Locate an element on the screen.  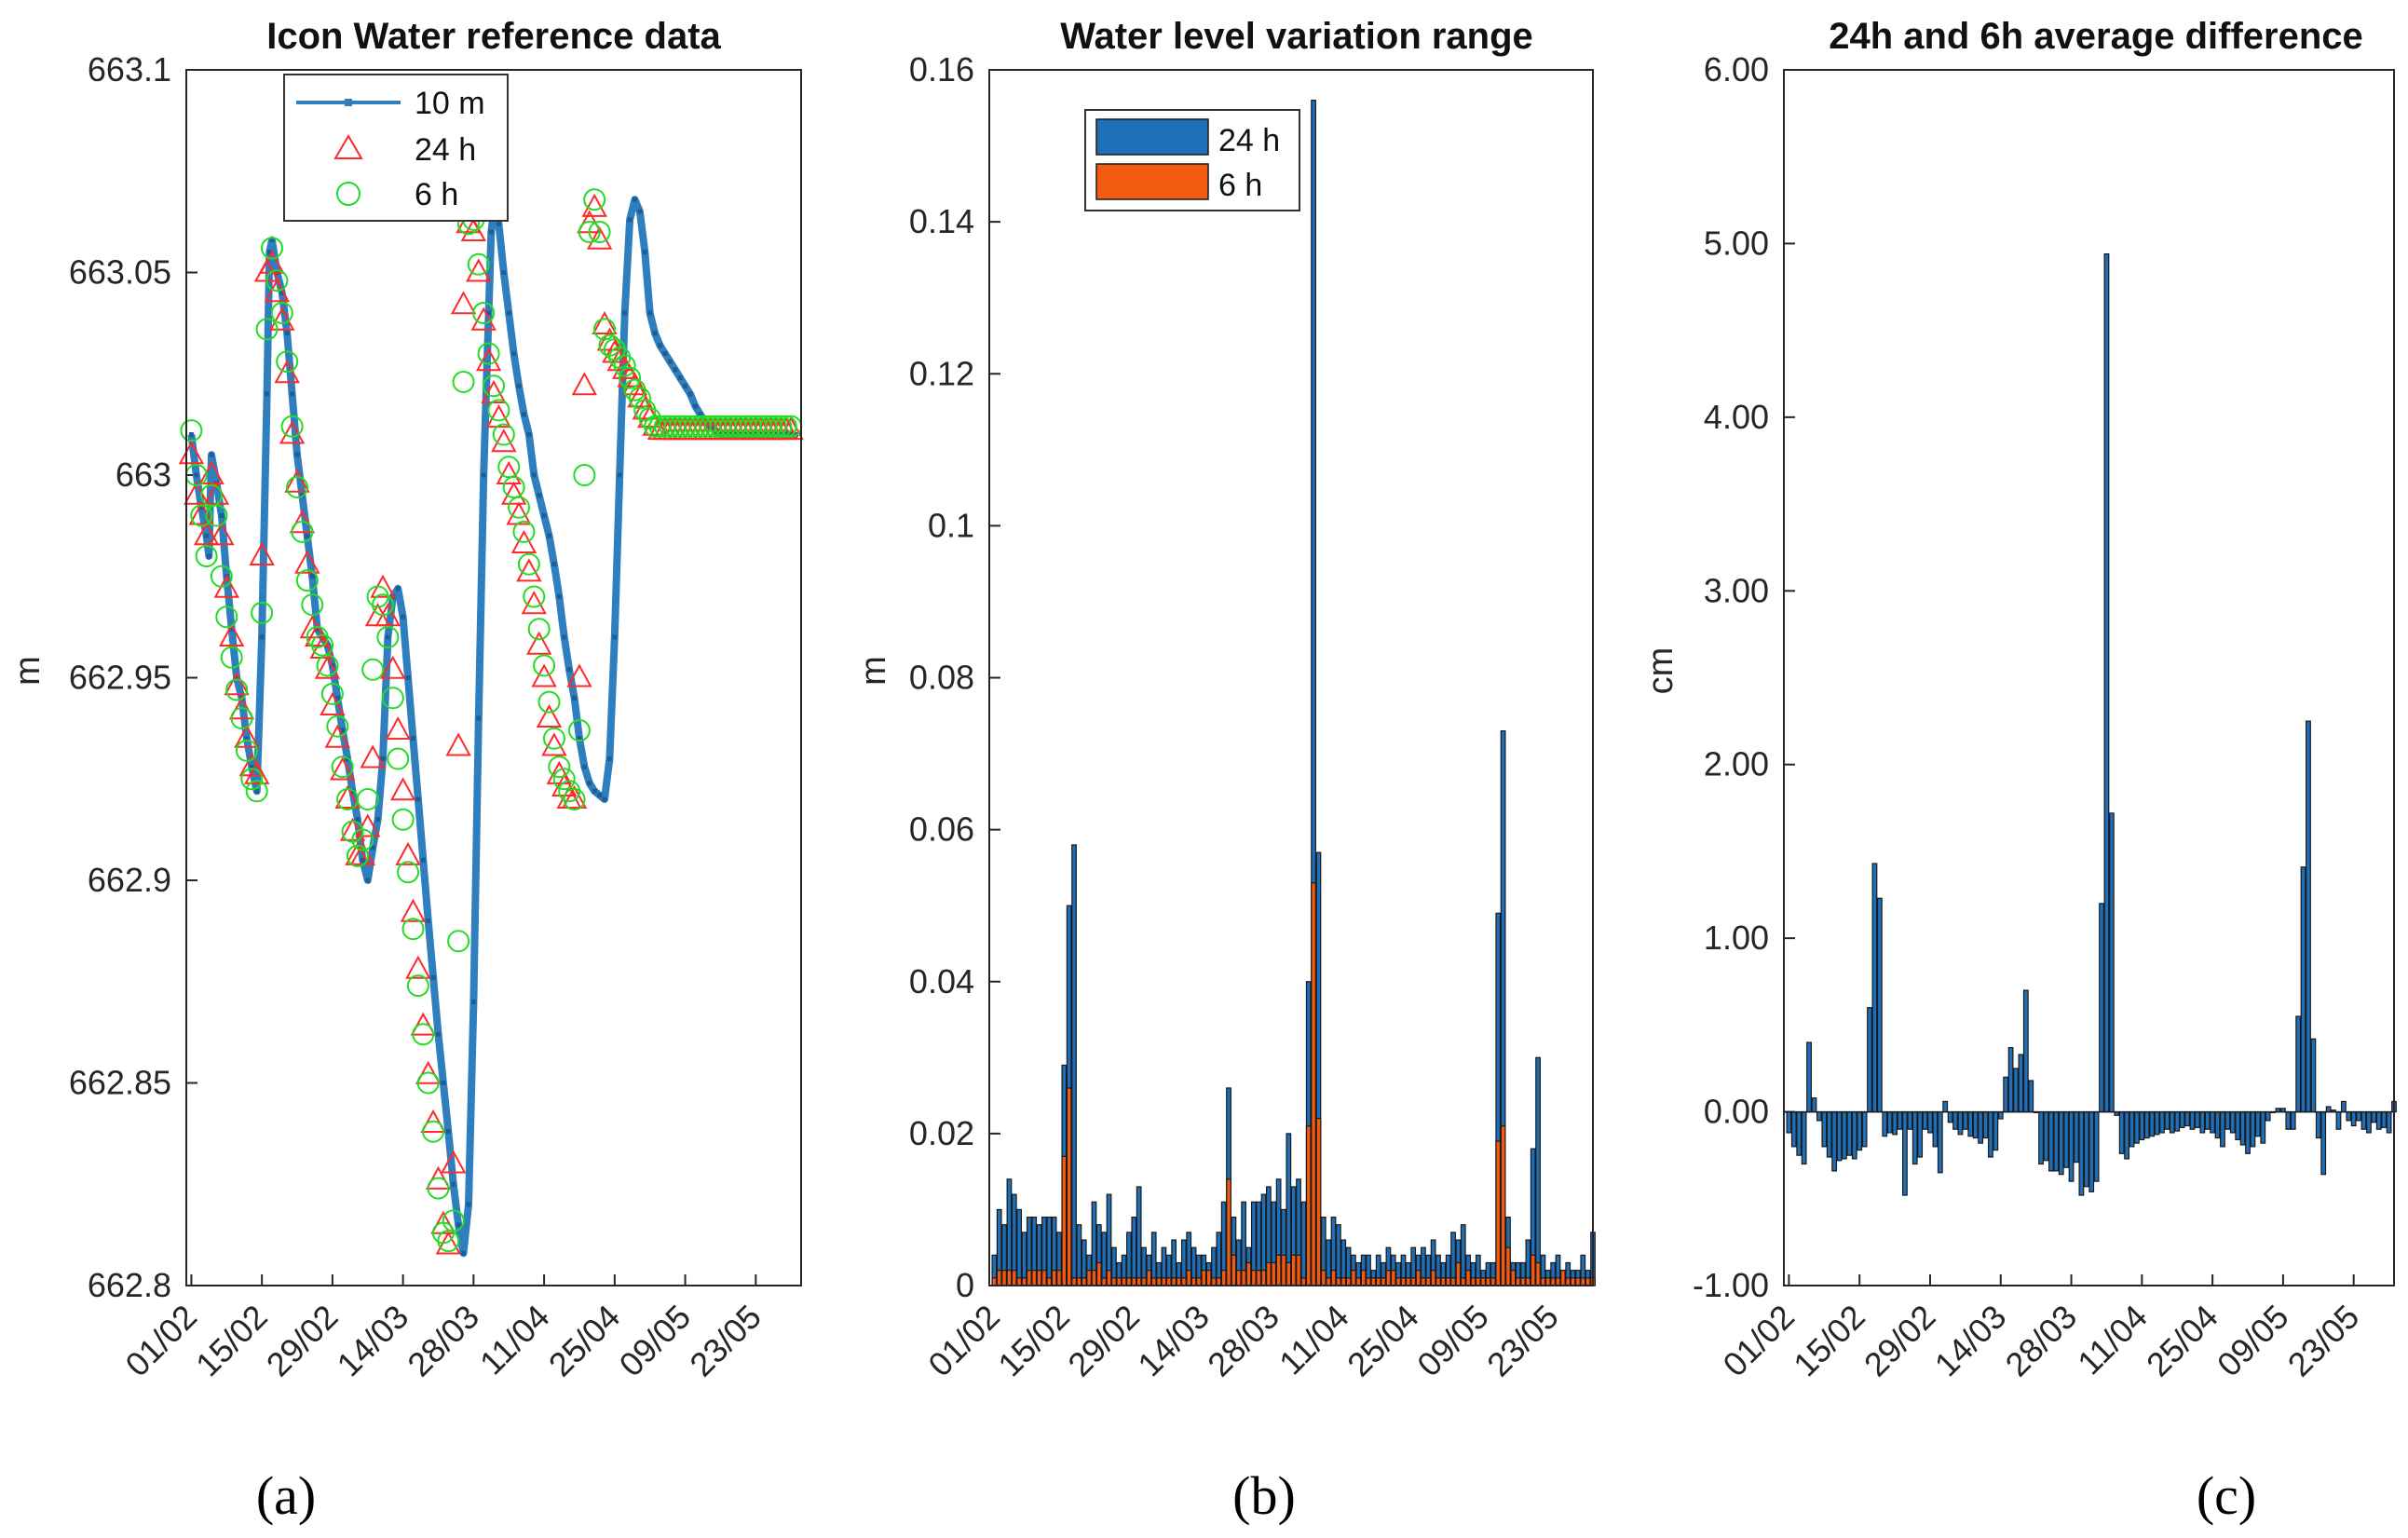
legend-6h-swatch is located at coordinates (1152, 181).